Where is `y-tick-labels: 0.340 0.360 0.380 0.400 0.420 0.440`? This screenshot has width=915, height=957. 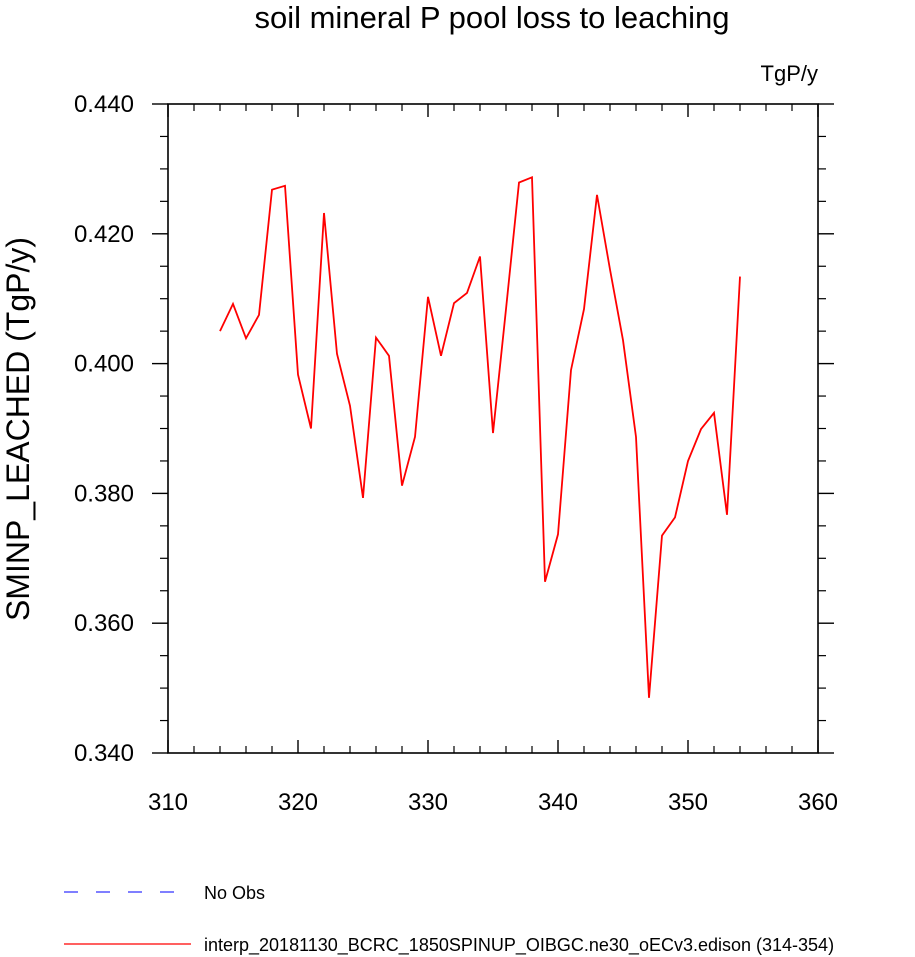
y-tick-labels: 0.340 0.360 0.380 0.400 0.420 0.440 is located at coordinates (104, 429).